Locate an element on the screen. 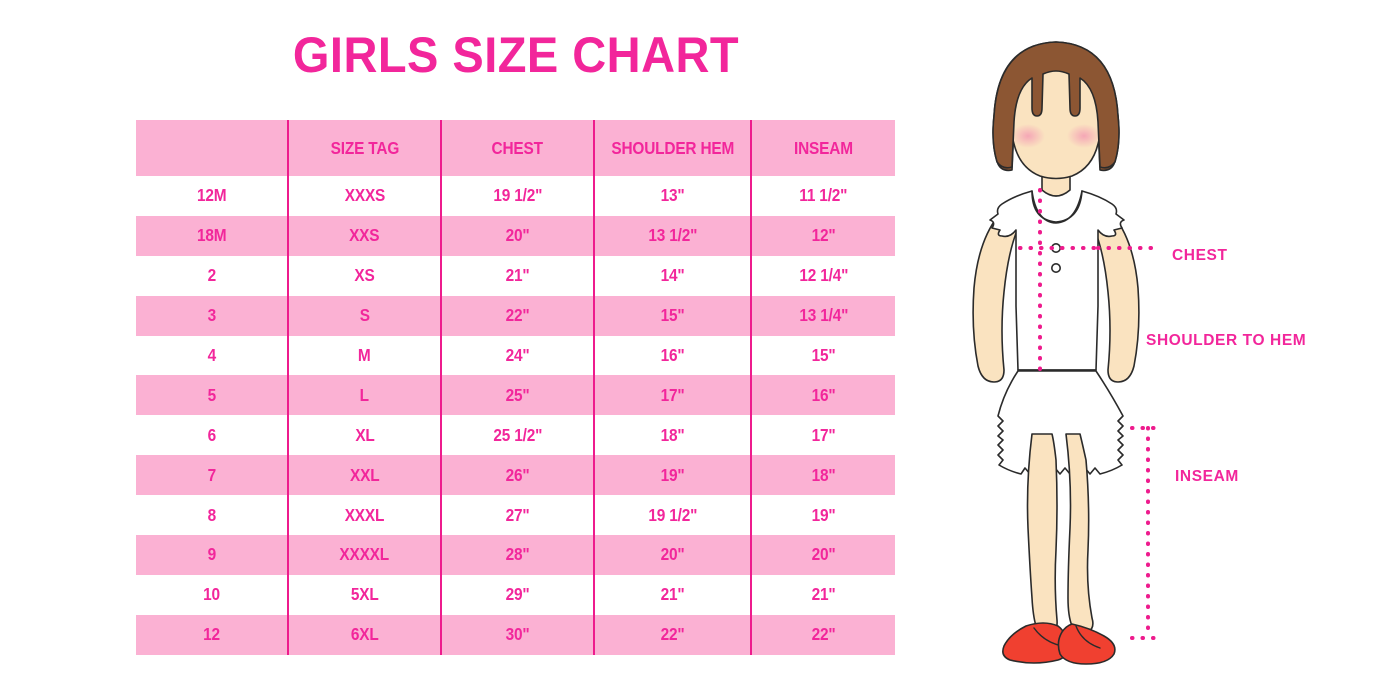 This screenshot has width=1400, height=700. cell-chest: 22" is located at coordinates (517, 315).